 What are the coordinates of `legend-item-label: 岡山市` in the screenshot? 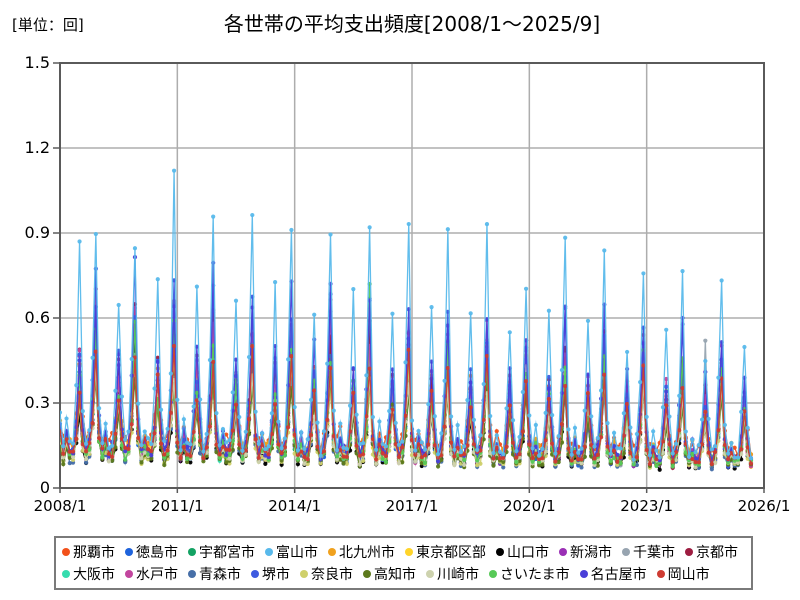 It's located at (688, 575).